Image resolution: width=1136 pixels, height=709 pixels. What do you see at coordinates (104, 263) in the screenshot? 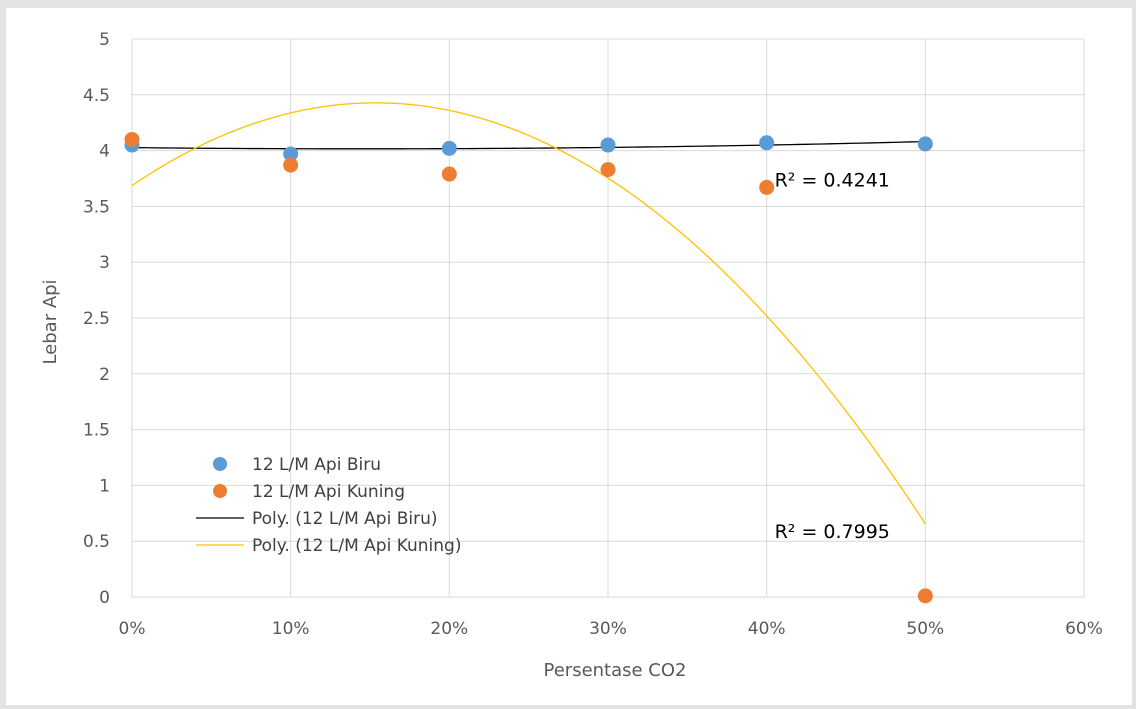
I see `y-tick-label: 3` at bounding box center [104, 263].